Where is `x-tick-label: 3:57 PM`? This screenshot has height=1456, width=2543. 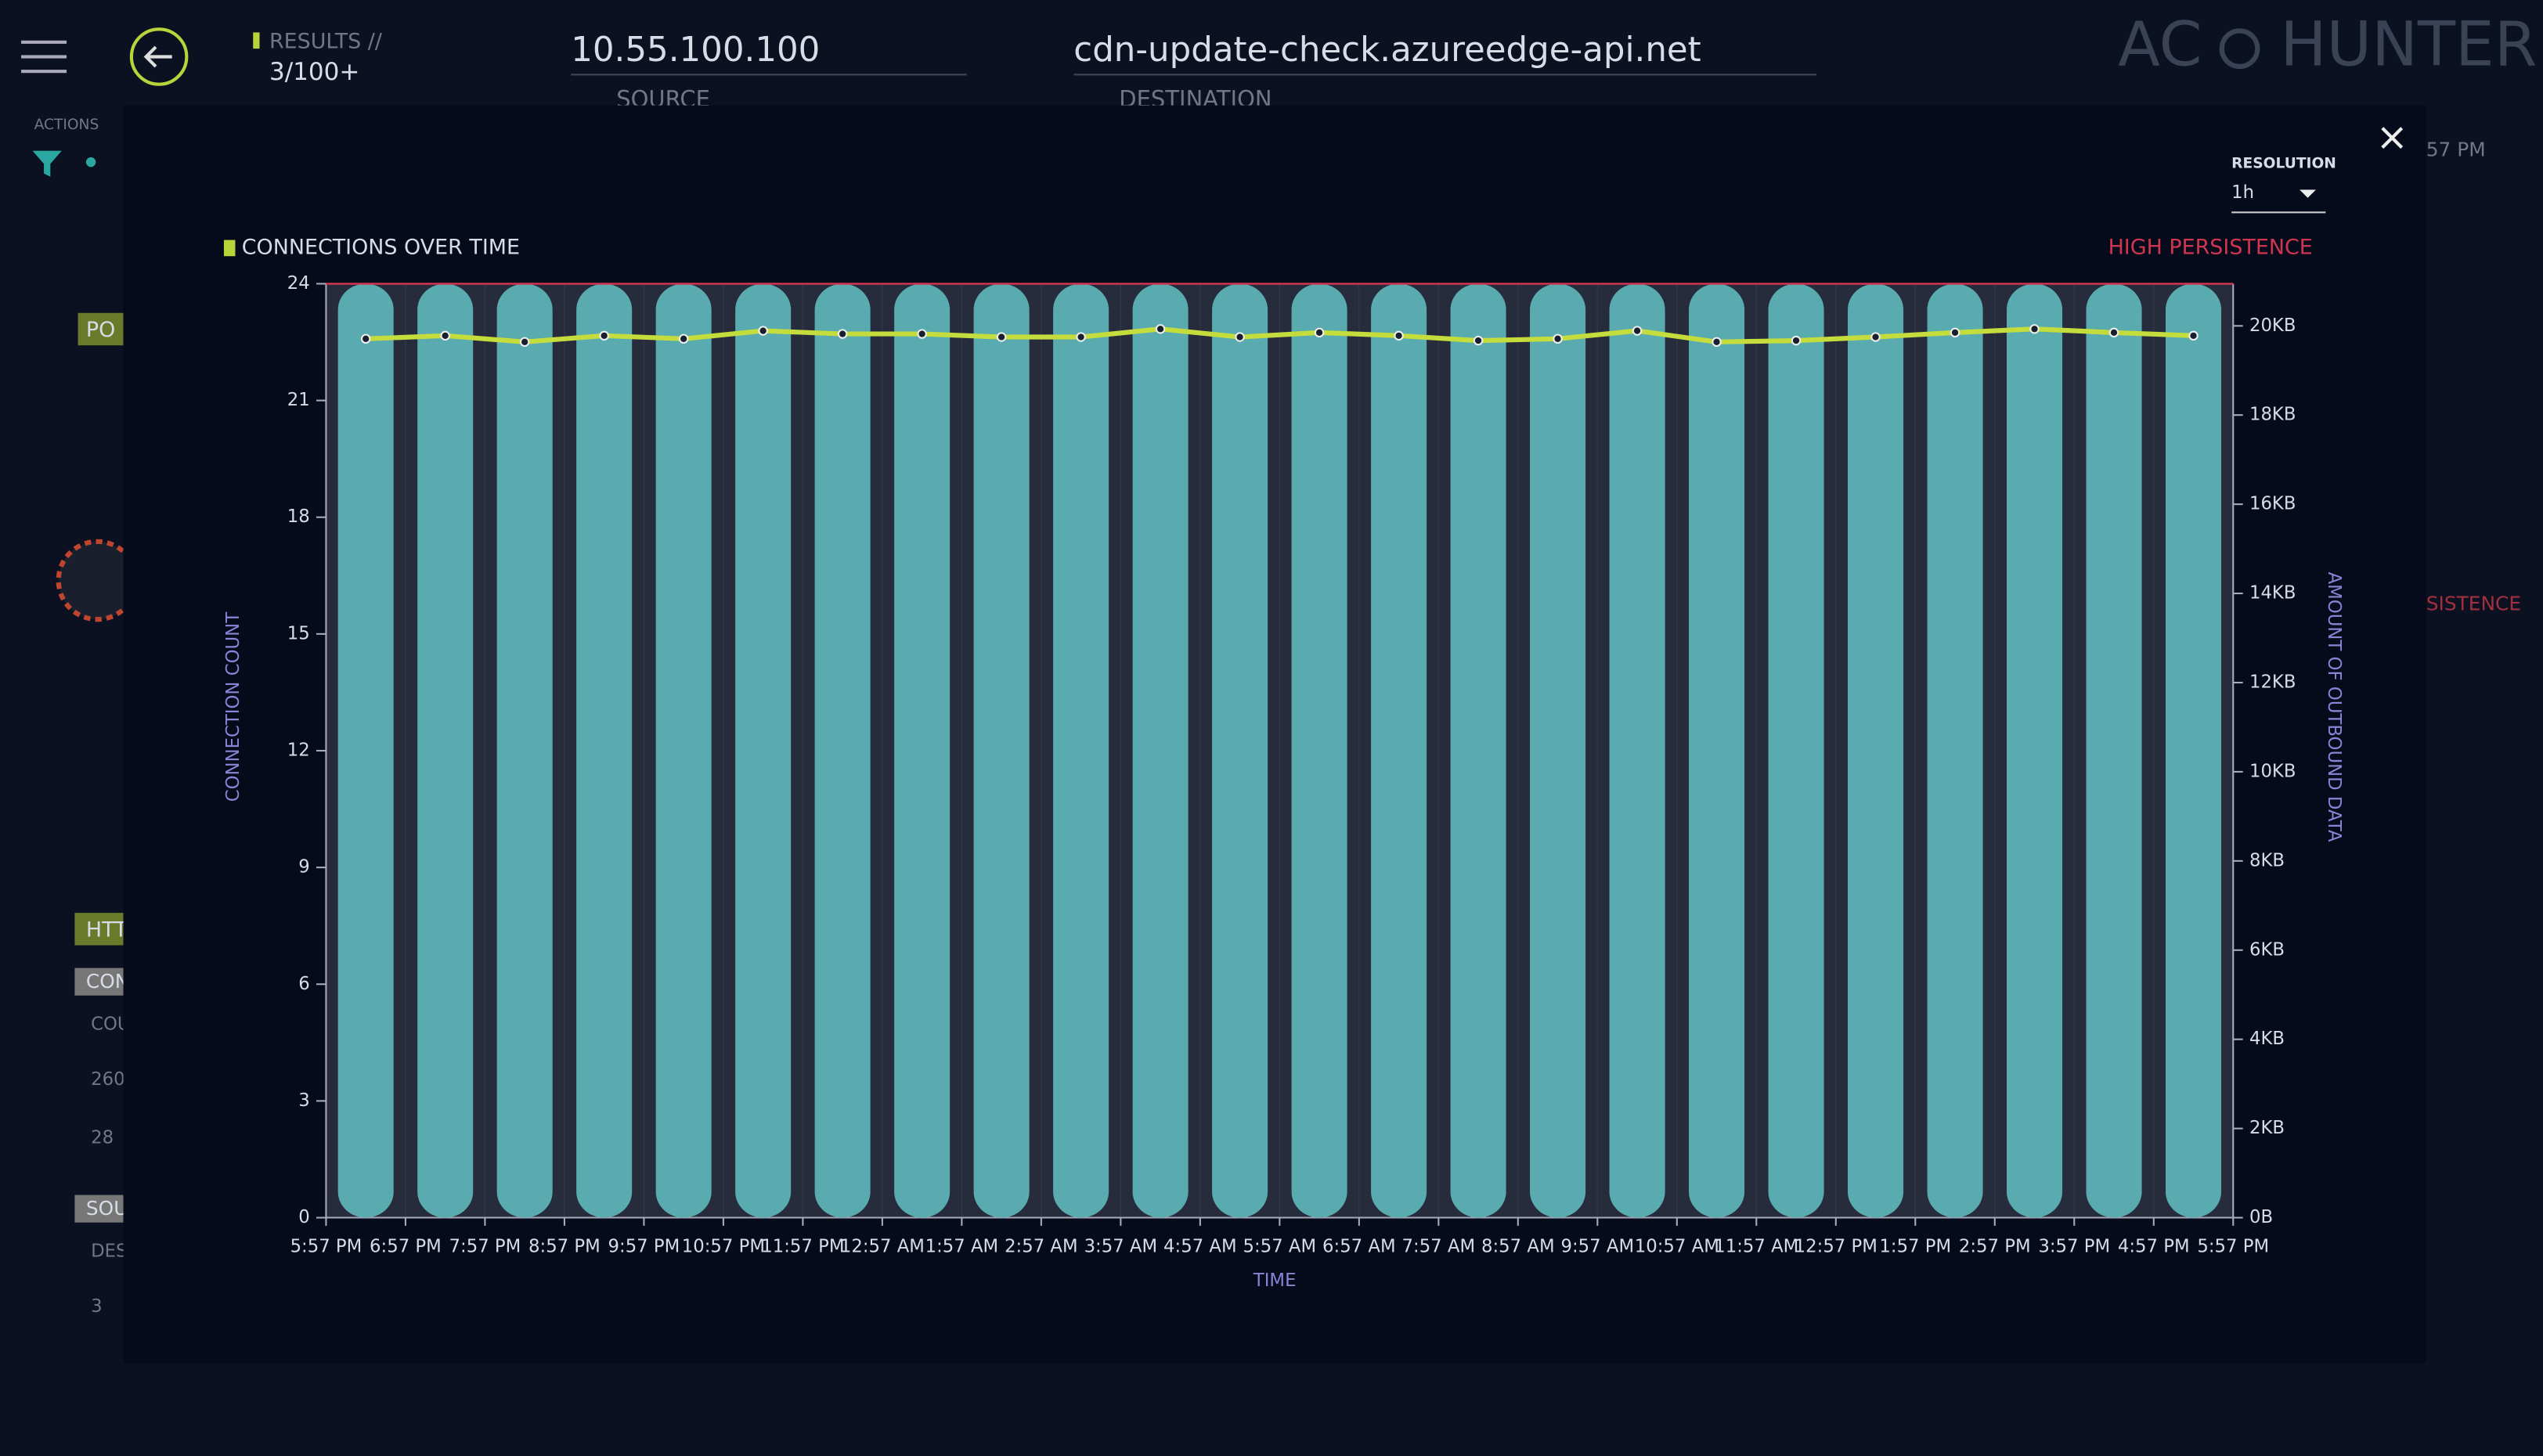 x-tick-label: 3:57 PM is located at coordinates (2074, 1246).